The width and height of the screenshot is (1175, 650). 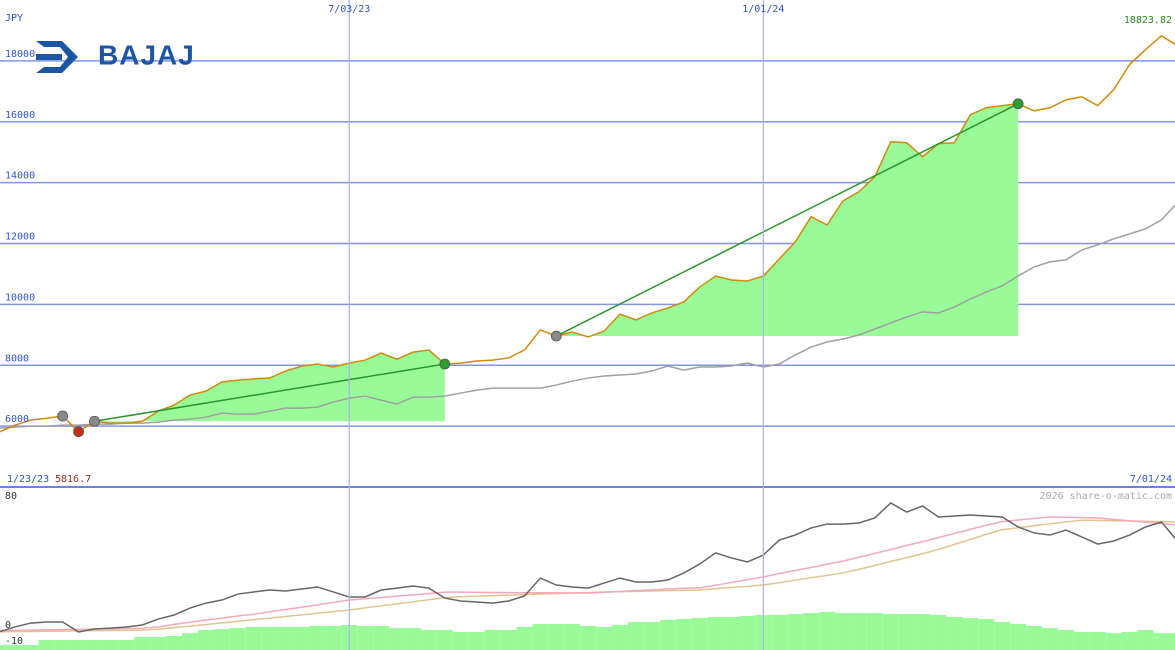 I want to click on logo-text: BAJAJ, so click(x=146, y=54).